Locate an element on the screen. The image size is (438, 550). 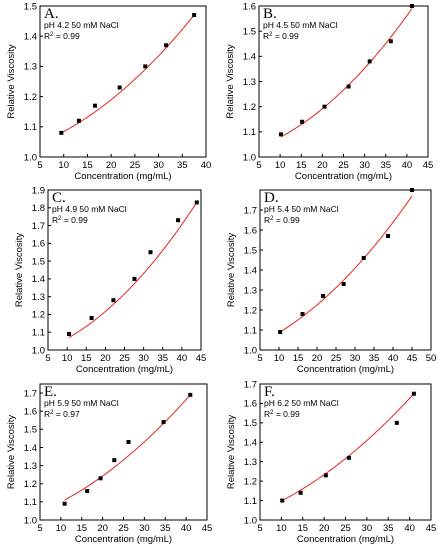
panel-letter: B. is located at coordinates (270, 14).